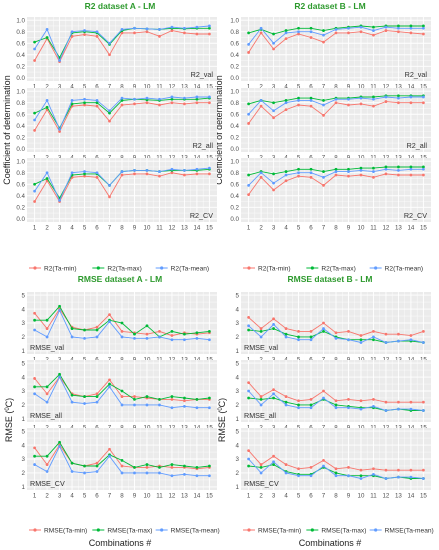  What do you see at coordinates (203, 145) in the screenshot?
I see `panel-label: R2_all` at bounding box center [203, 145].